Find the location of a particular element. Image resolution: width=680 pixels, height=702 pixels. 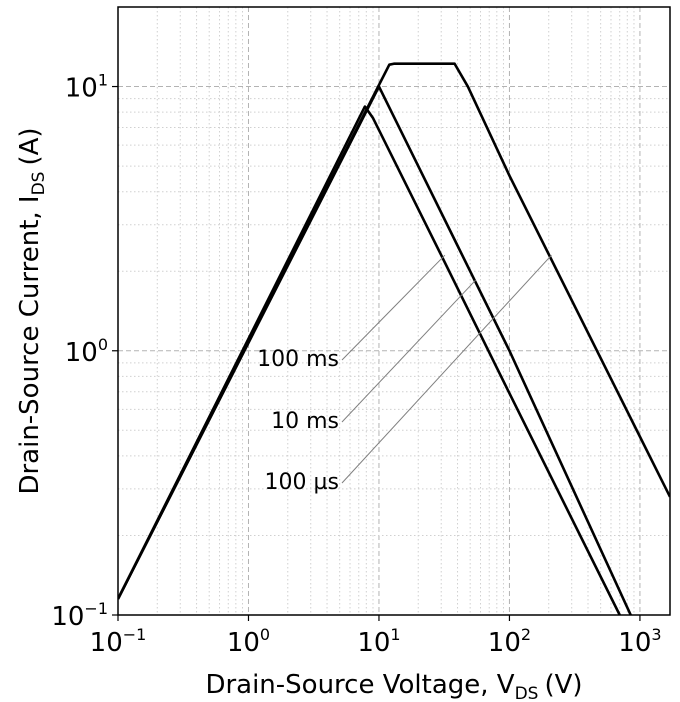

x-axis-label-main: Drain-Source Voltage, V is located at coordinates (359, 685).